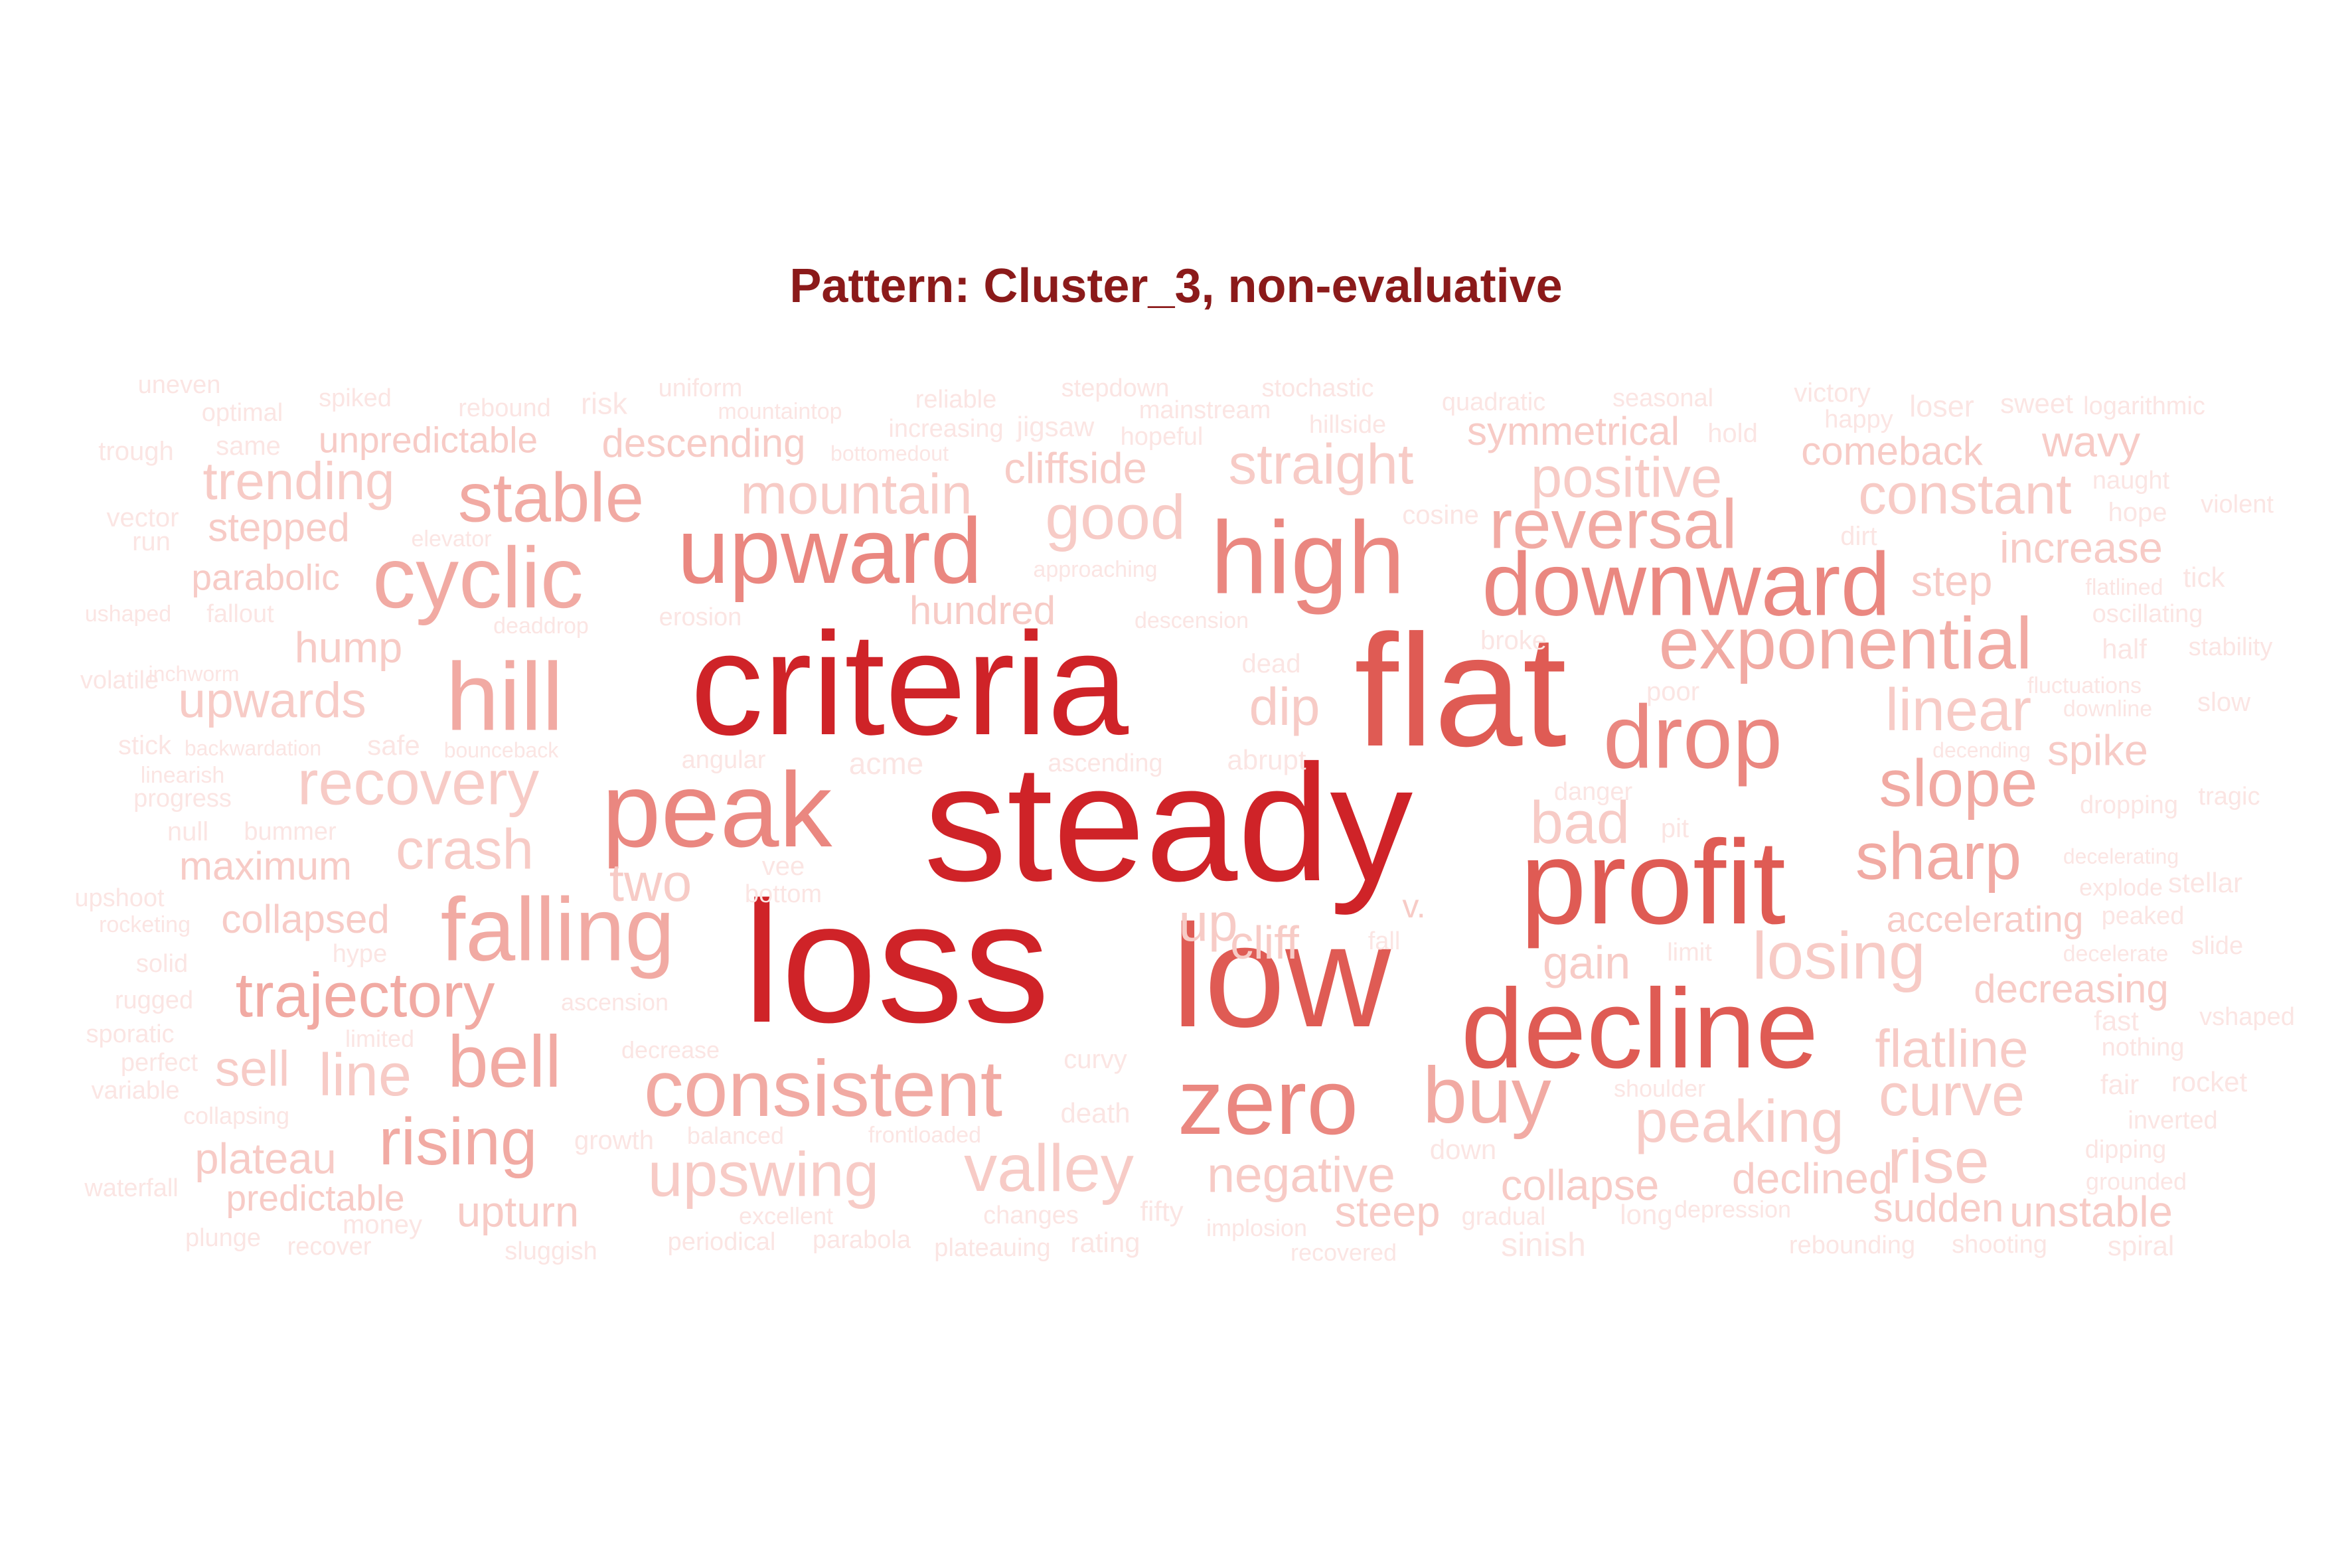 This screenshot has width=2352, height=1568. Describe the element at coordinates (1266, 759) in the screenshot. I see `cloud-word-abrupt: abrupt` at that location.